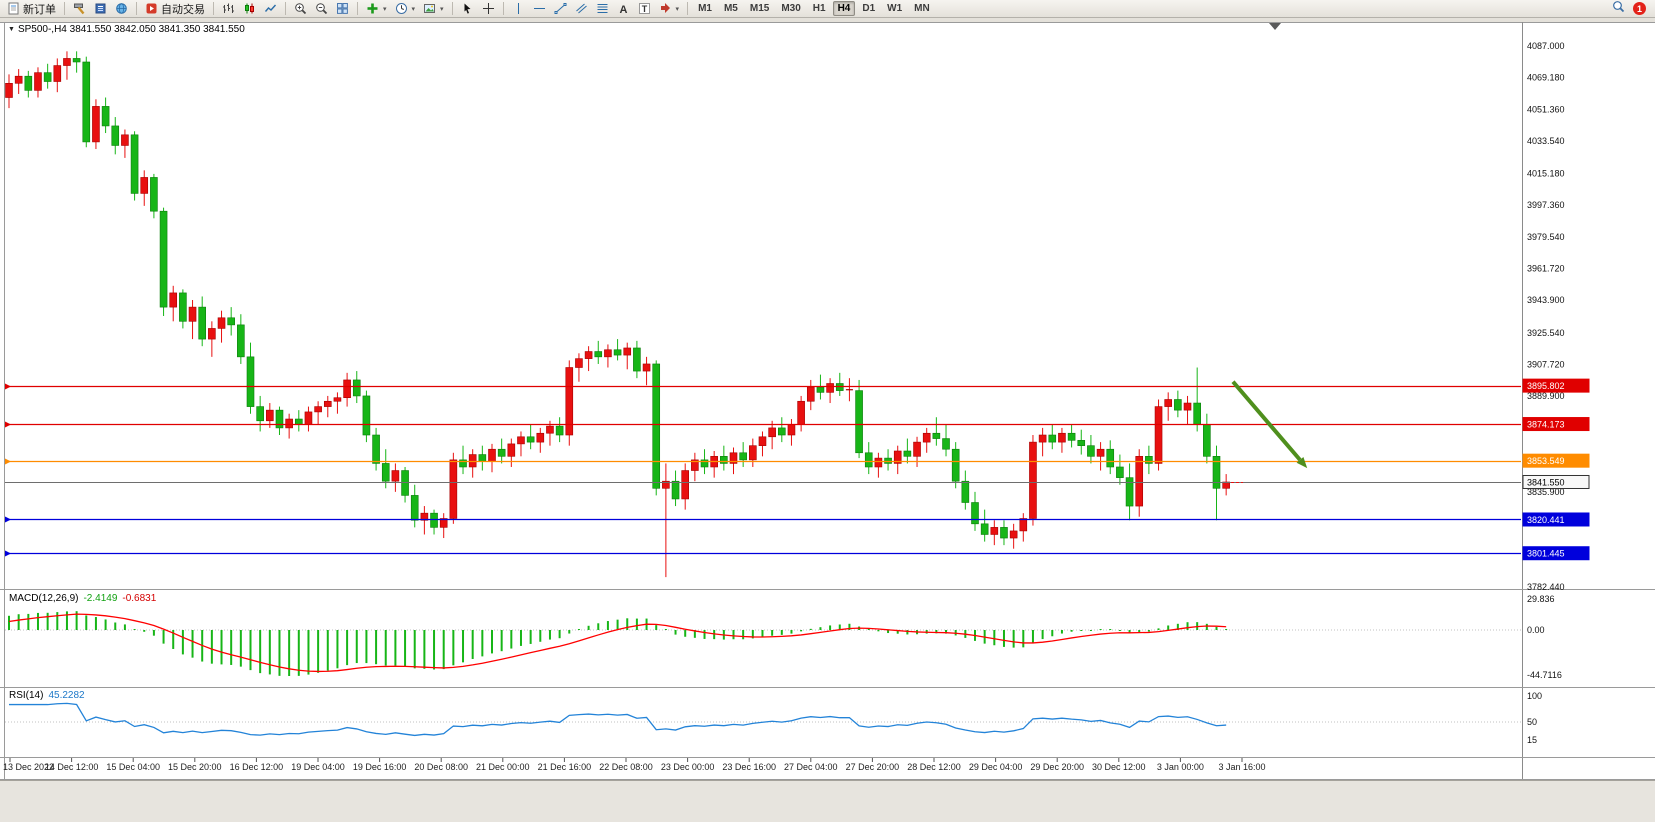 The height and width of the screenshot is (822, 1655). What do you see at coordinates (228, 9) in the screenshot?
I see `bar-chart-button` at bounding box center [228, 9].